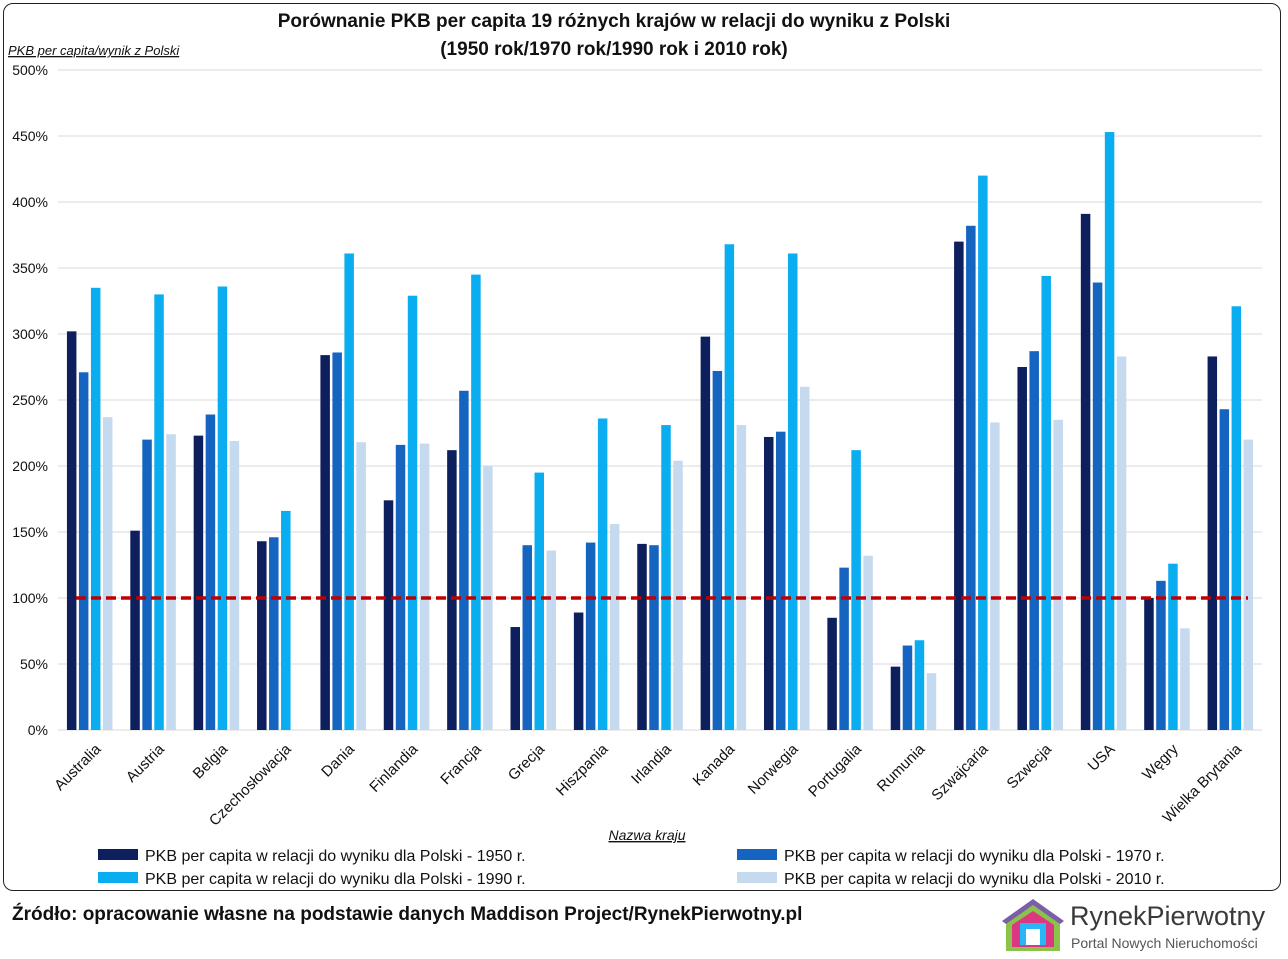 Image resolution: width=1288 pixels, height=959 pixels. I want to click on y-tick-label: 250%, so click(30, 400).